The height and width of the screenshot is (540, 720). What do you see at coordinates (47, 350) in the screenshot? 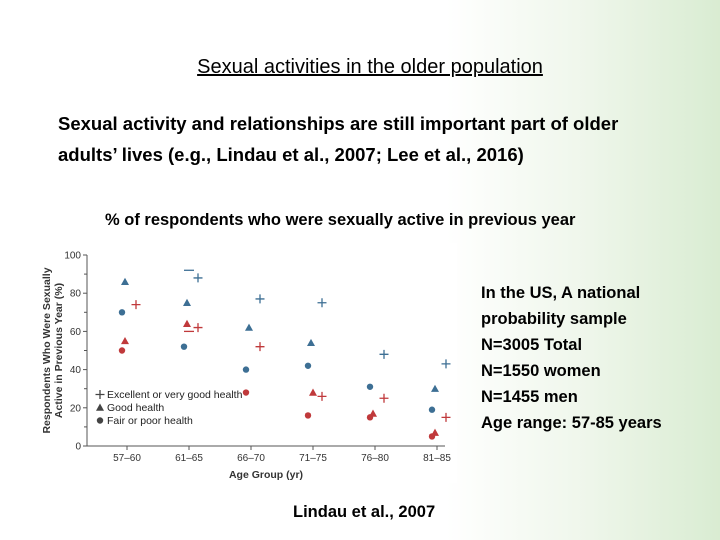
I see `y-axis-title: Respondents Who Were Sexually` at bounding box center [47, 350].